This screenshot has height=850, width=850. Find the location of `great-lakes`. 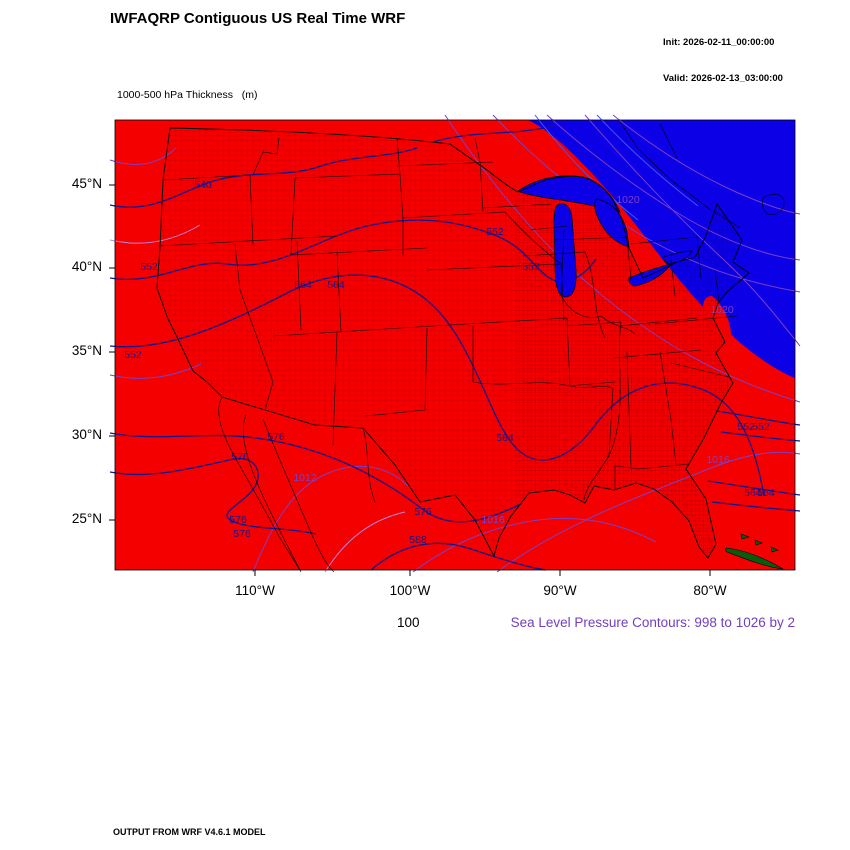

great-lakes is located at coordinates (605, 236).